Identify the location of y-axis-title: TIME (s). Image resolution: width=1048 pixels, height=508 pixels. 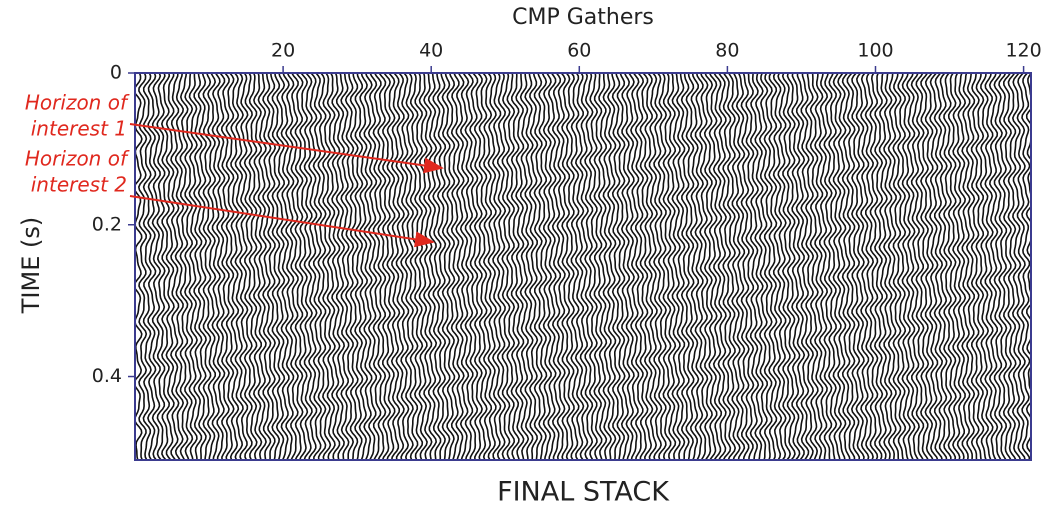
(31, 265).